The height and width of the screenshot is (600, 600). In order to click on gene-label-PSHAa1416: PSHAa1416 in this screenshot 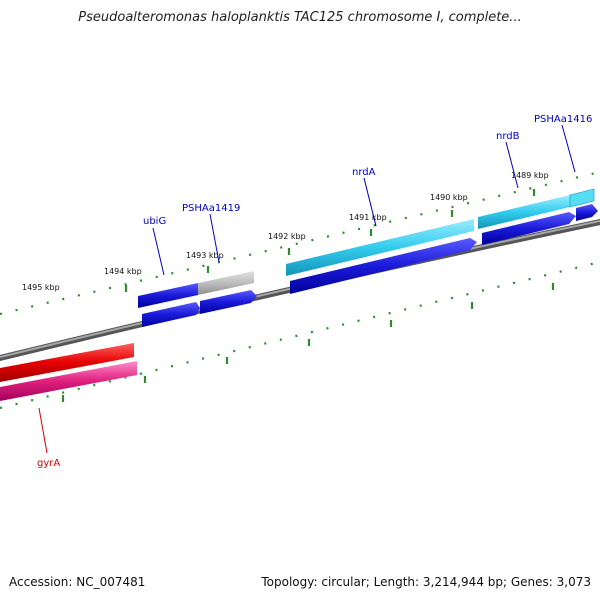, I will do `click(563, 119)`.